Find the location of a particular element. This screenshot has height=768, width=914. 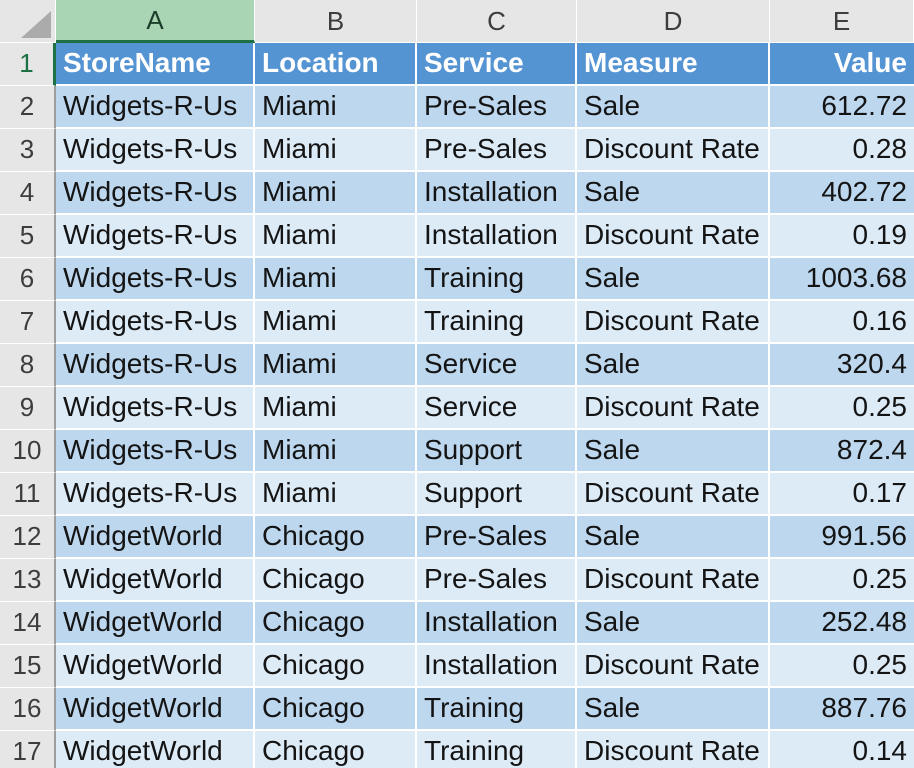

row-header: 4 is located at coordinates (28, 193).